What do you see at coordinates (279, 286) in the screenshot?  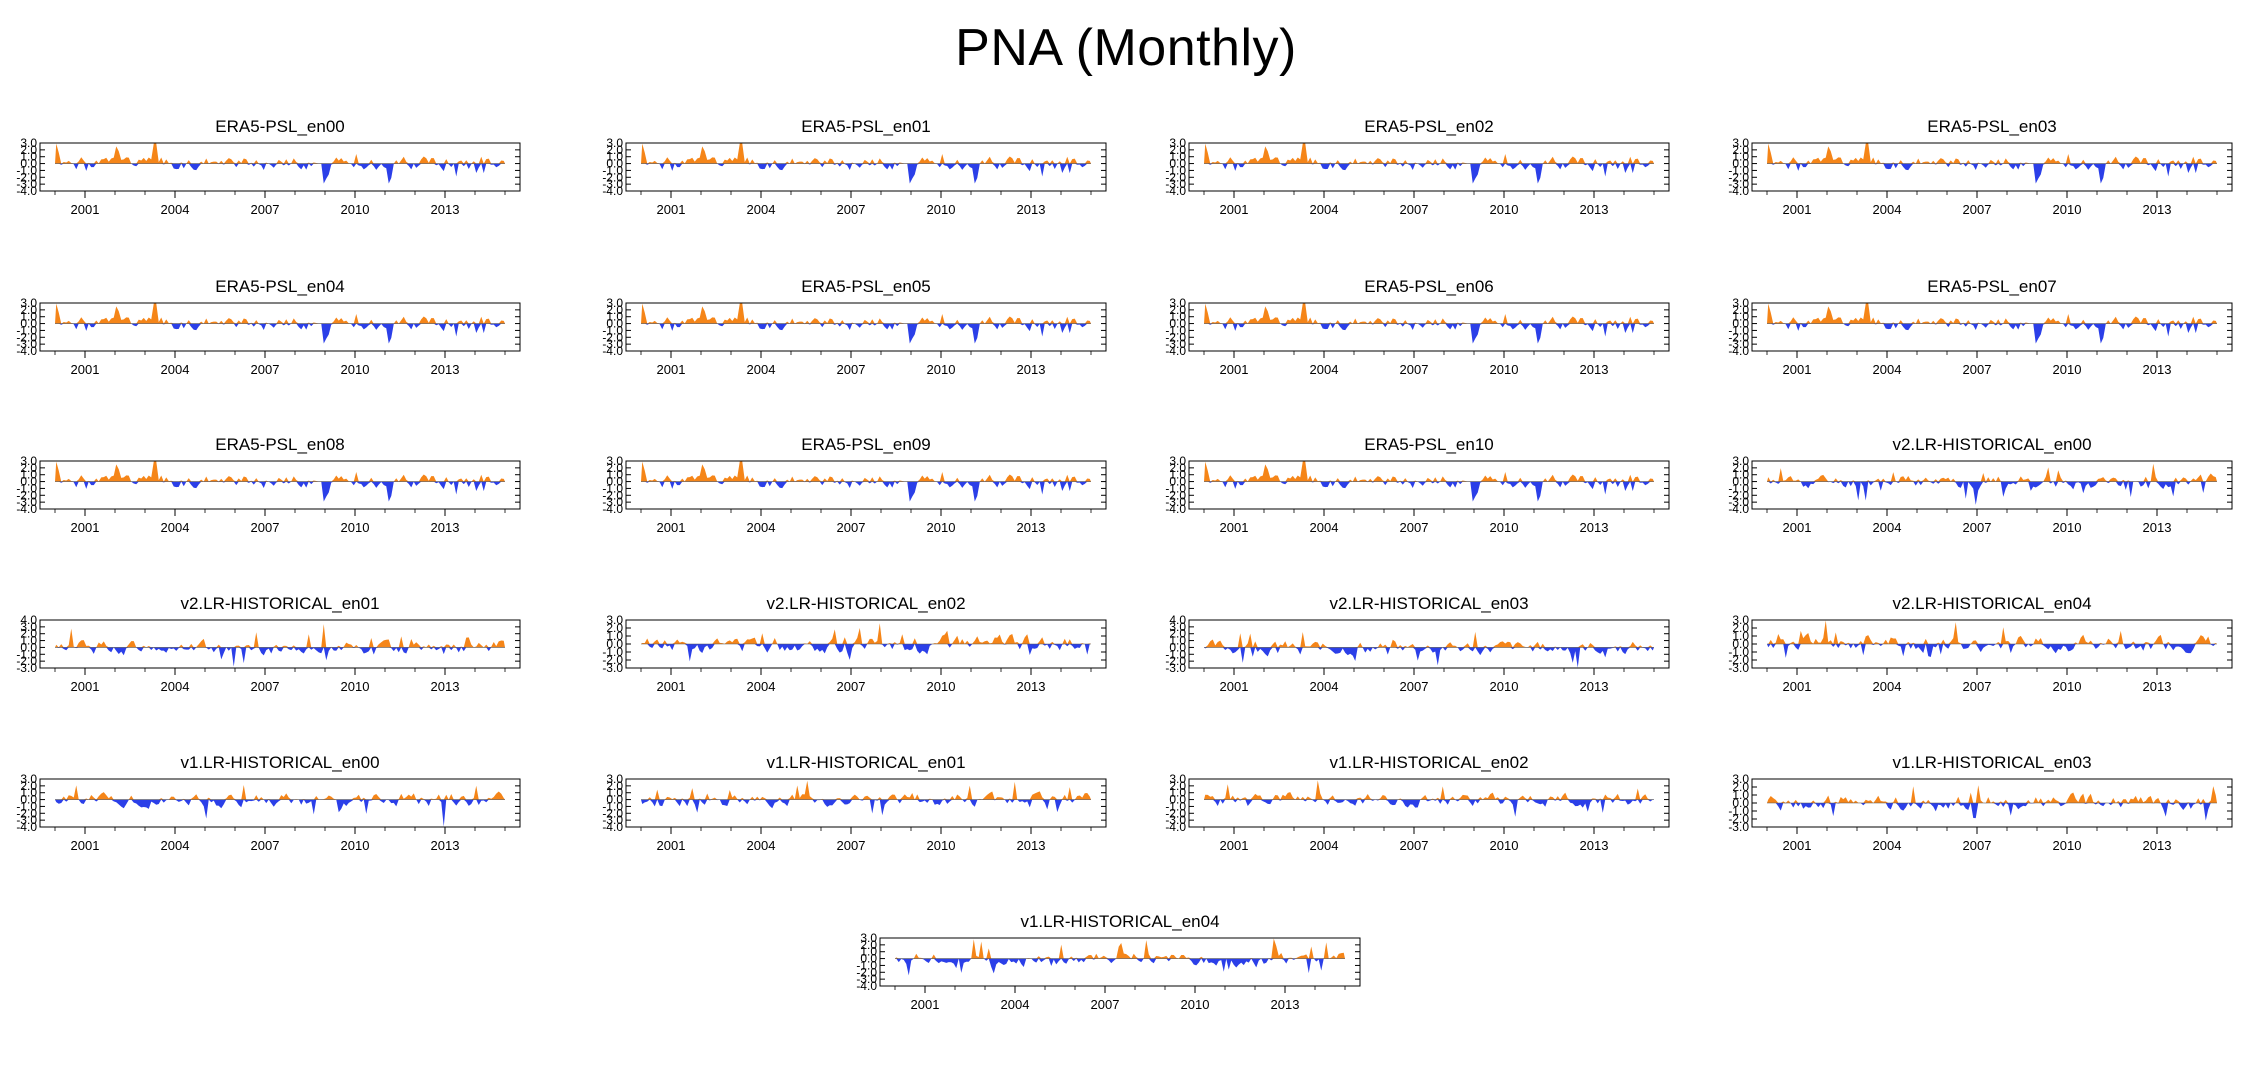 I see `panel-title: ERA5-PSL_en04` at bounding box center [279, 286].